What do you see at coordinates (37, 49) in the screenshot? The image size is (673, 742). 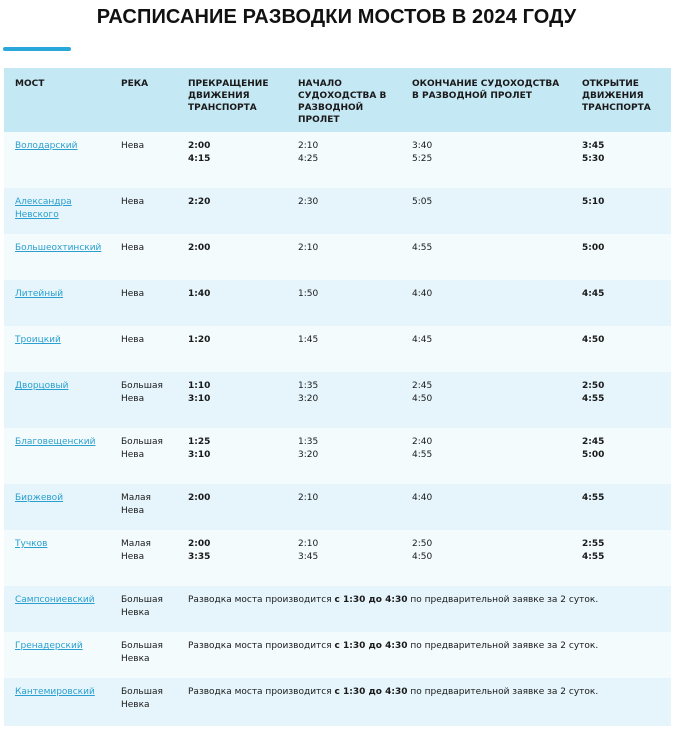 I see `title-accent-bar` at bounding box center [37, 49].